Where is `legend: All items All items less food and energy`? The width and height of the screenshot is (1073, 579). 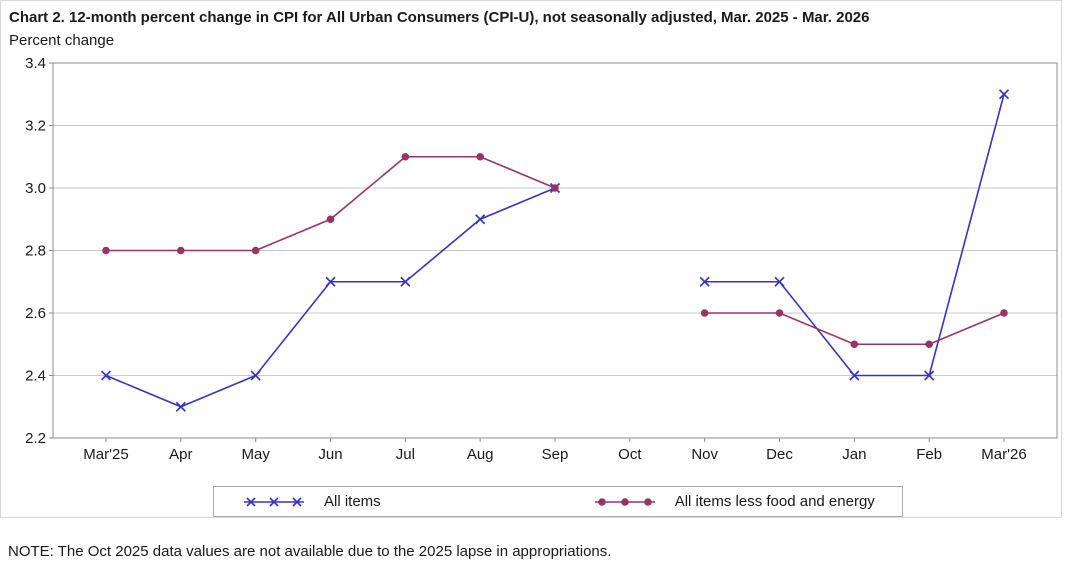 legend: All items All items less food and energy is located at coordinates (558, 501).